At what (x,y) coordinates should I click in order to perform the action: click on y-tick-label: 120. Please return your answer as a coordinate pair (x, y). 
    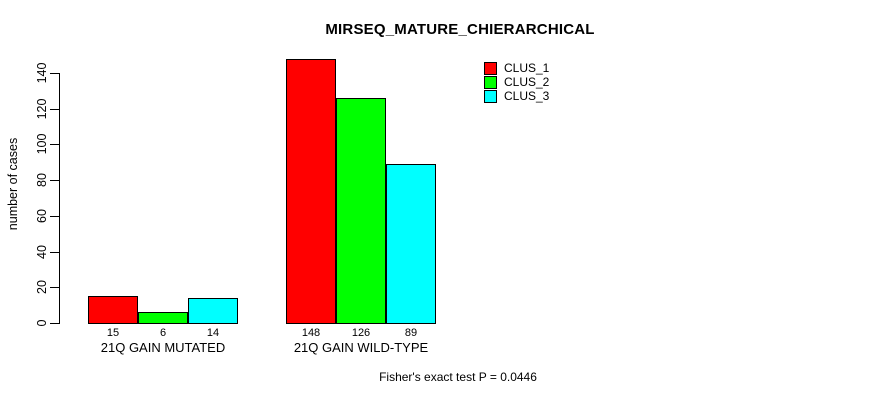
    Looking at the image, I should click on (42, 109).